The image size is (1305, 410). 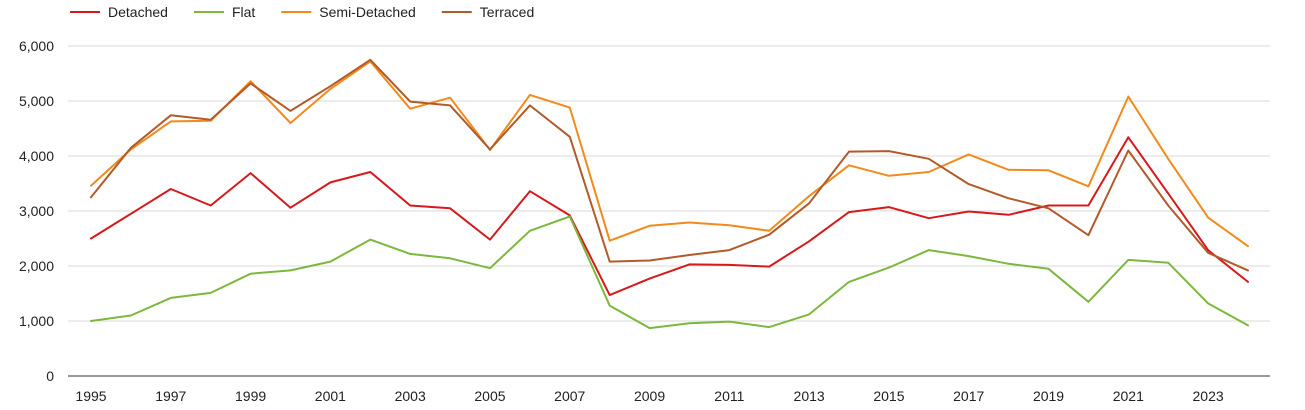 What do you see at coordinates (410, 396) in the screenshot?
I see `x-tick-label: 2003` at bounding box center [410, 396].